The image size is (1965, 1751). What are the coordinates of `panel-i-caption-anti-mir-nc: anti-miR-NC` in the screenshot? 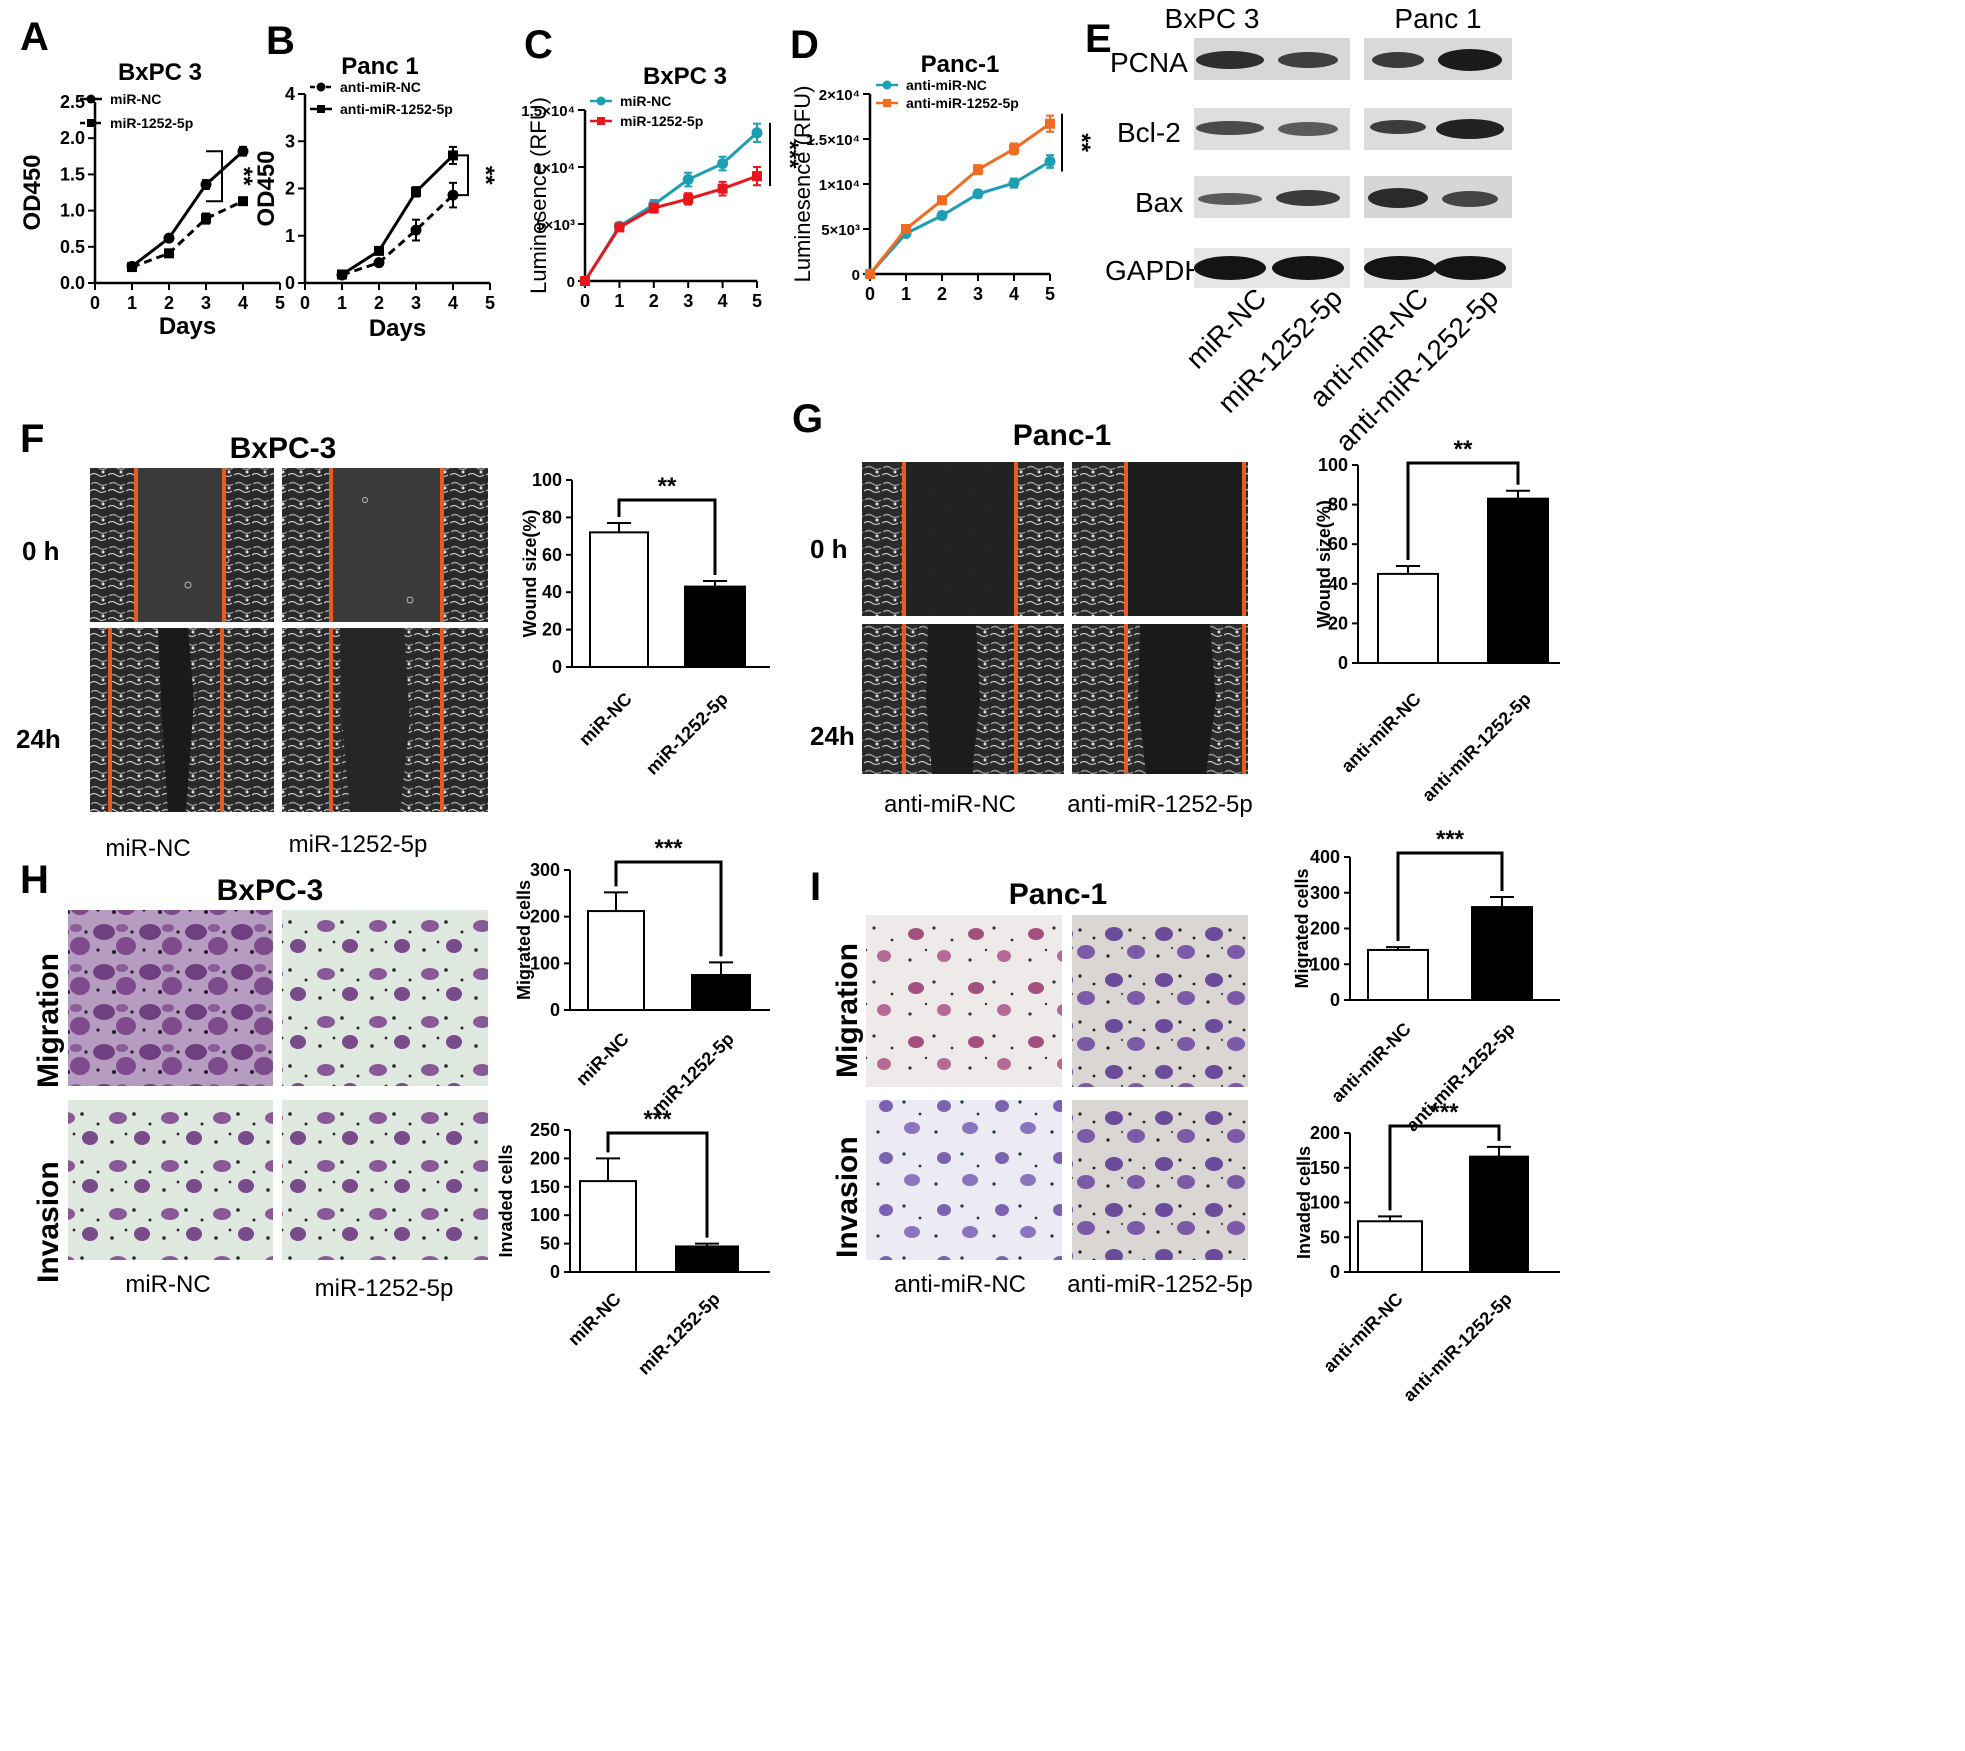 It's located at (960, 1284).